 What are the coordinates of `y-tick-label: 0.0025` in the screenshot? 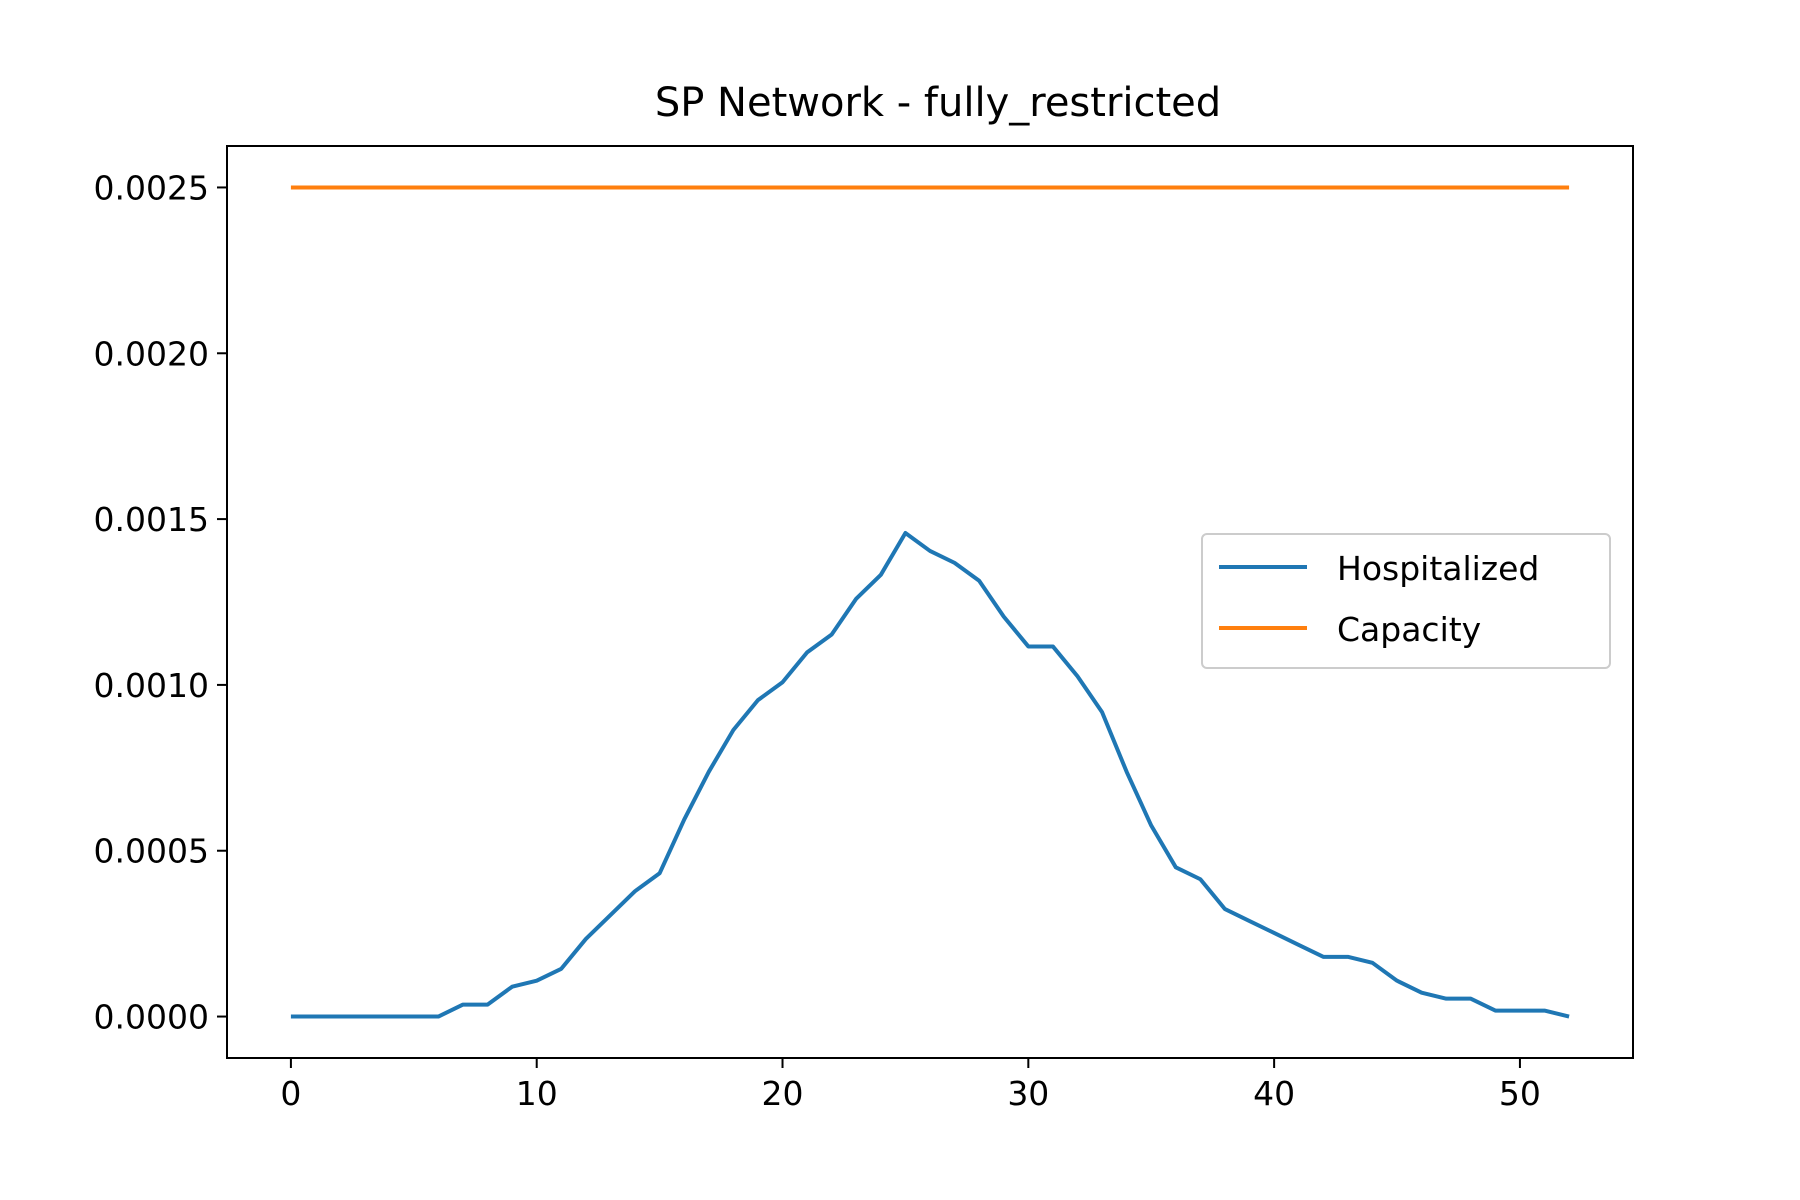 It's located at (151, 187).